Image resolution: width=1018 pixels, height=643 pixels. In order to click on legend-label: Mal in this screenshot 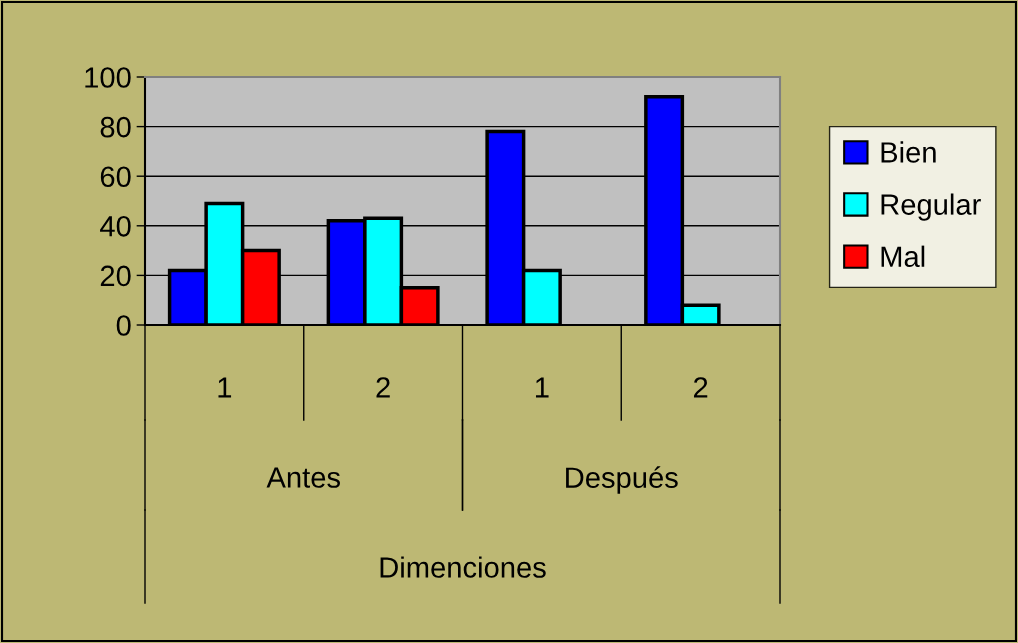, I will do `click(903, 256)`.